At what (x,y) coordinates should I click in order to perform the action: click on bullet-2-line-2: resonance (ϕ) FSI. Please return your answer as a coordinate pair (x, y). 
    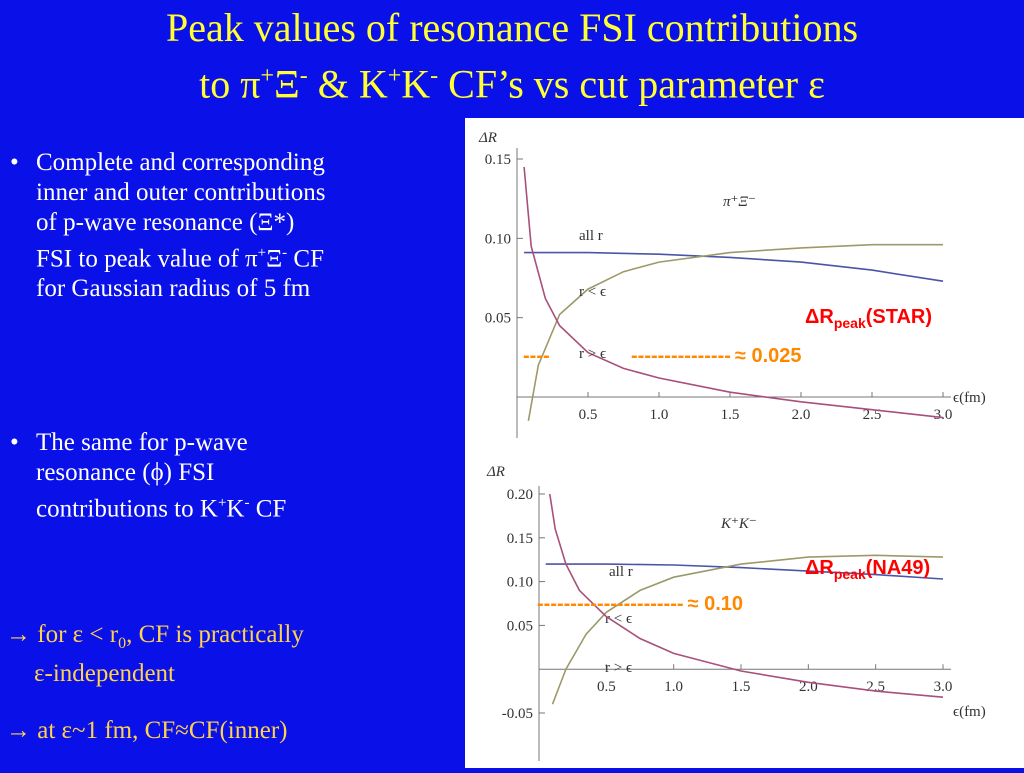
    Looking at the image, I should click on (125, 472).